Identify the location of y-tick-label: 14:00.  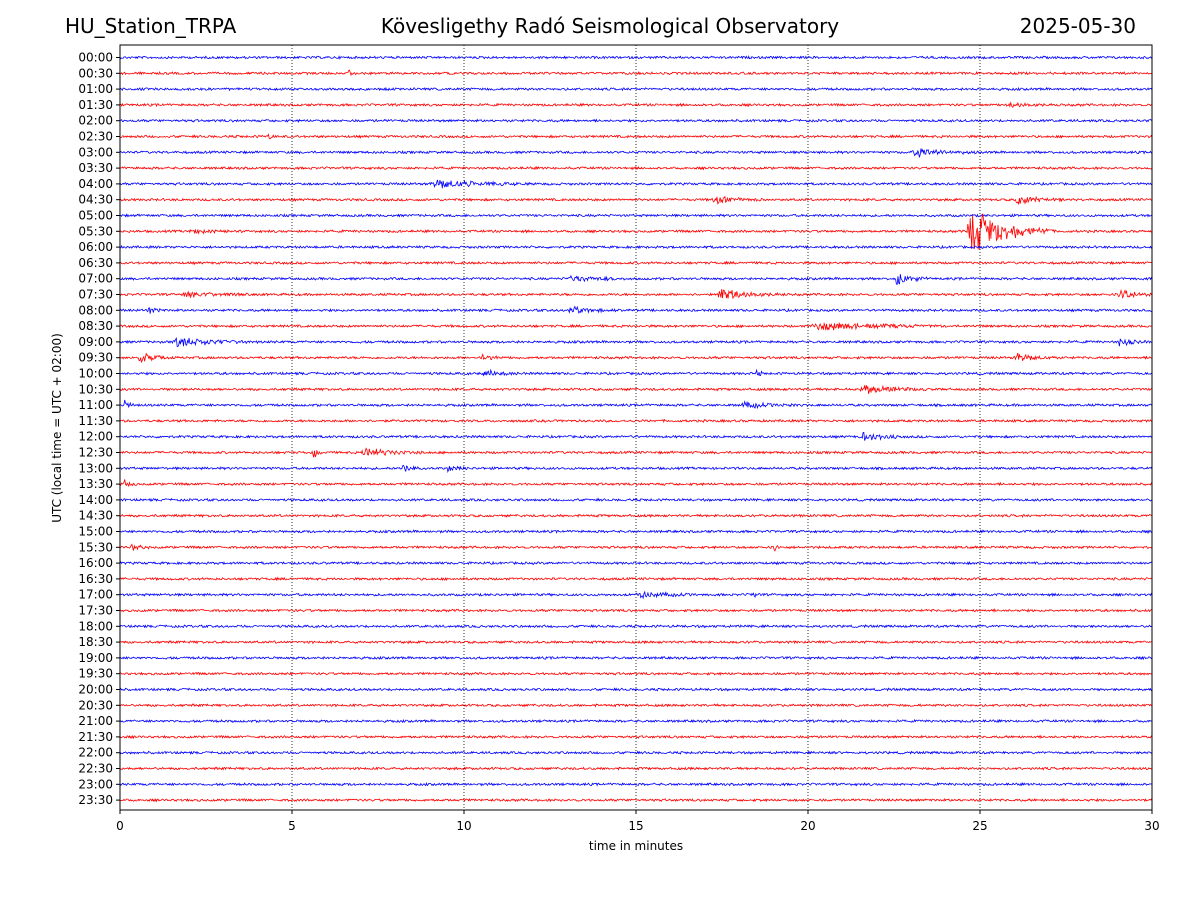
(95, 500).